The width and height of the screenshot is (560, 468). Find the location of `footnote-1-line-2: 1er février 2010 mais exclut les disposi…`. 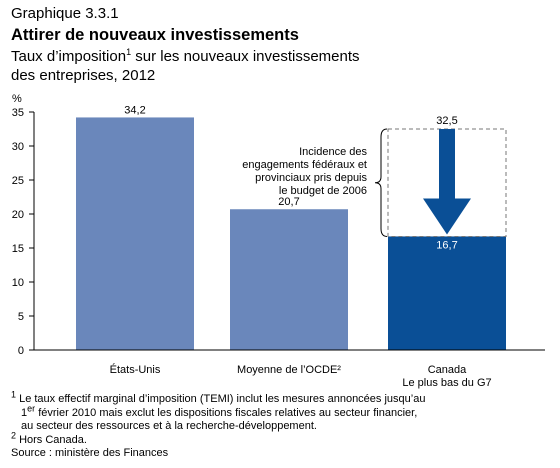

footnote-1-line-2: 1er février 2010 mais exclut les disposi… is located at coordinates (218, 412).